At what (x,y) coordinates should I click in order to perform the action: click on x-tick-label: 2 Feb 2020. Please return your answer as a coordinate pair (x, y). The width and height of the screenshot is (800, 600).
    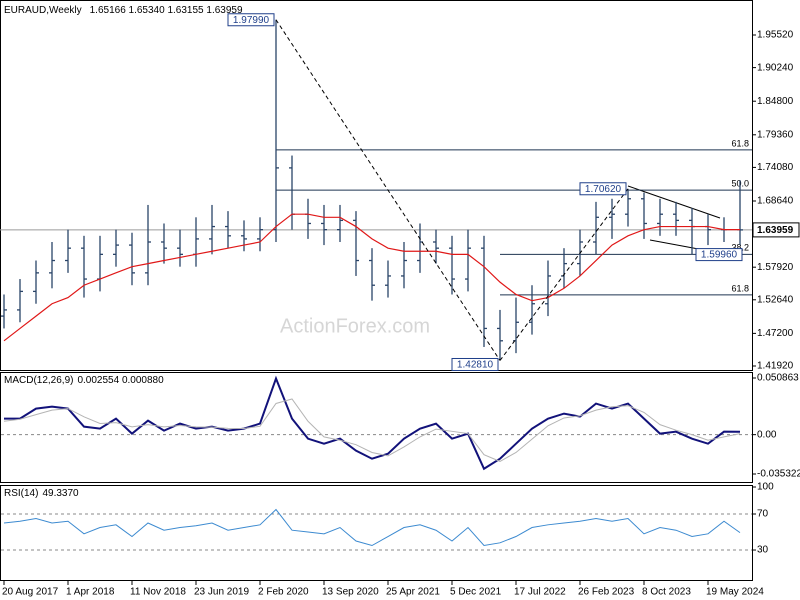
    Looking at the image, I should click on (283, 592).